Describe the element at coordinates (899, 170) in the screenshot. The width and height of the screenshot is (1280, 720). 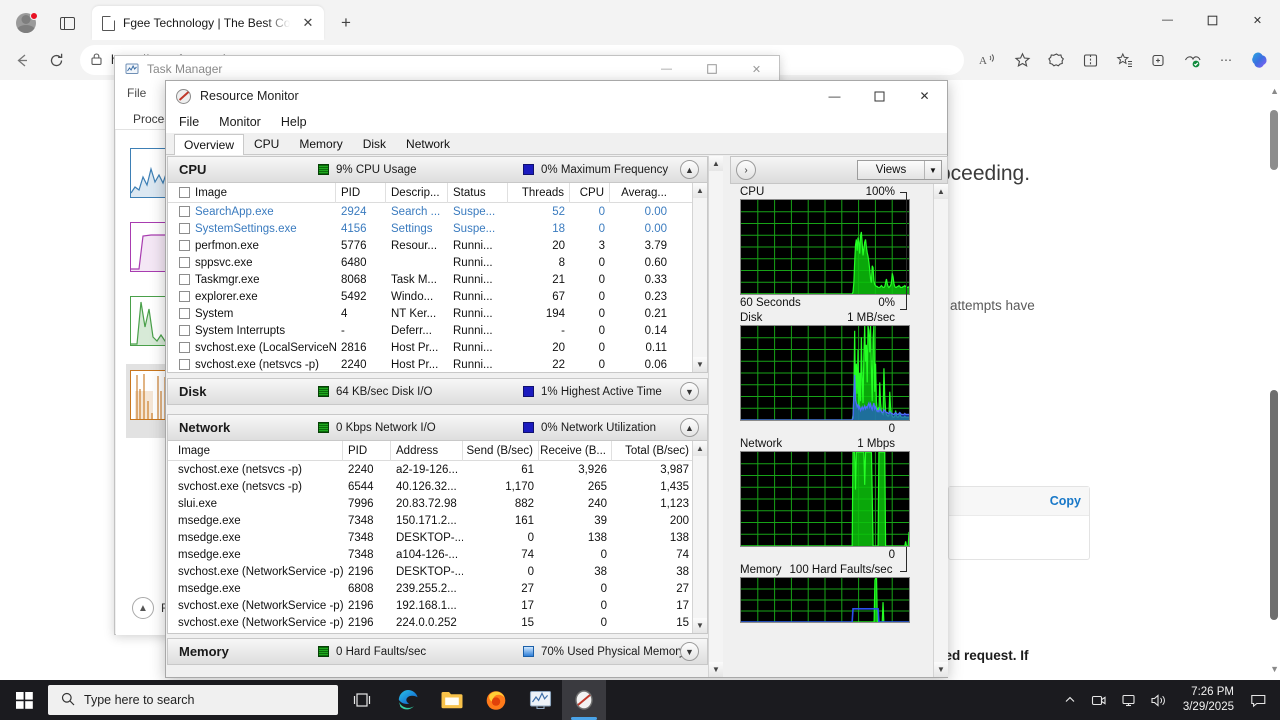
I see `views-dropdown: Views ▼` at that location.